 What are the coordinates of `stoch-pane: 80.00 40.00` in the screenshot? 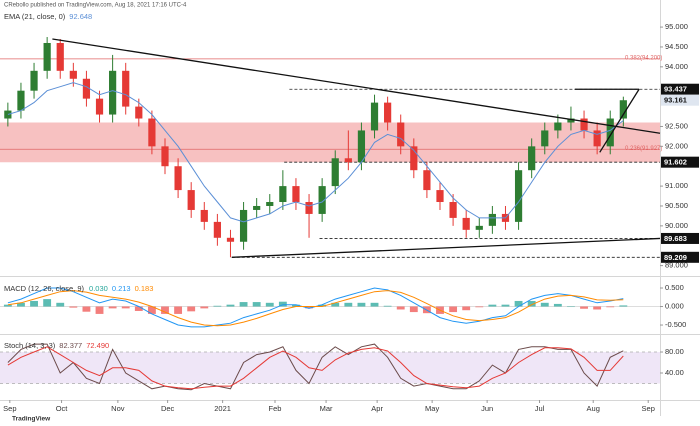 It's located at (342, 367).